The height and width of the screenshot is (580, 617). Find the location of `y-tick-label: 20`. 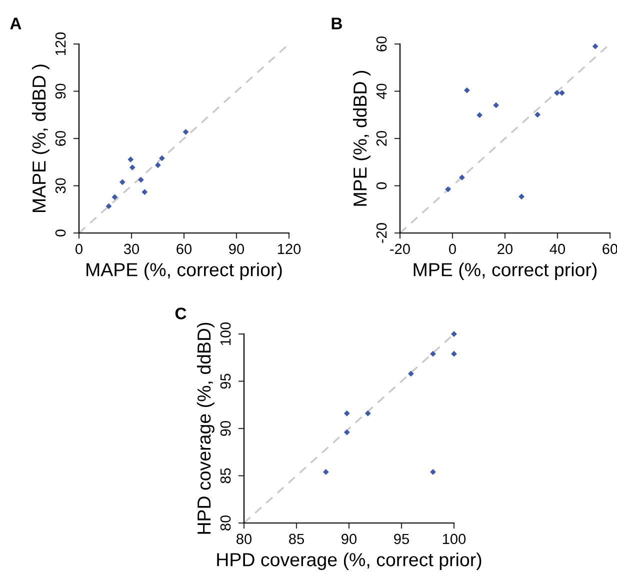

y-tick-label: 20 is located at coordinates (381, 138).